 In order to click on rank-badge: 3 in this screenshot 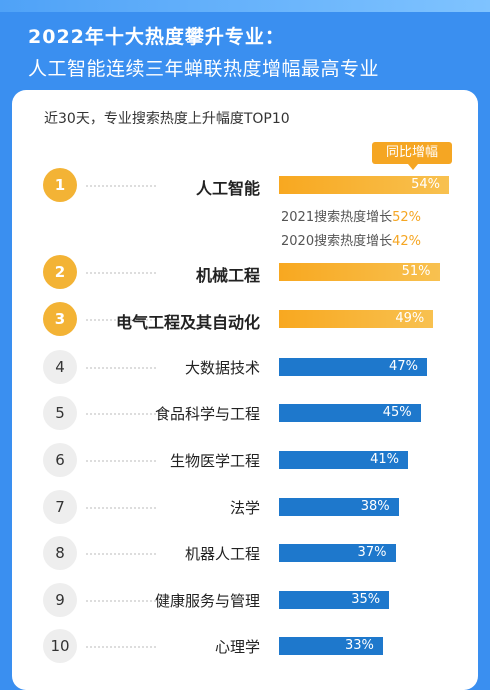, I will do `click(60, 319)`.